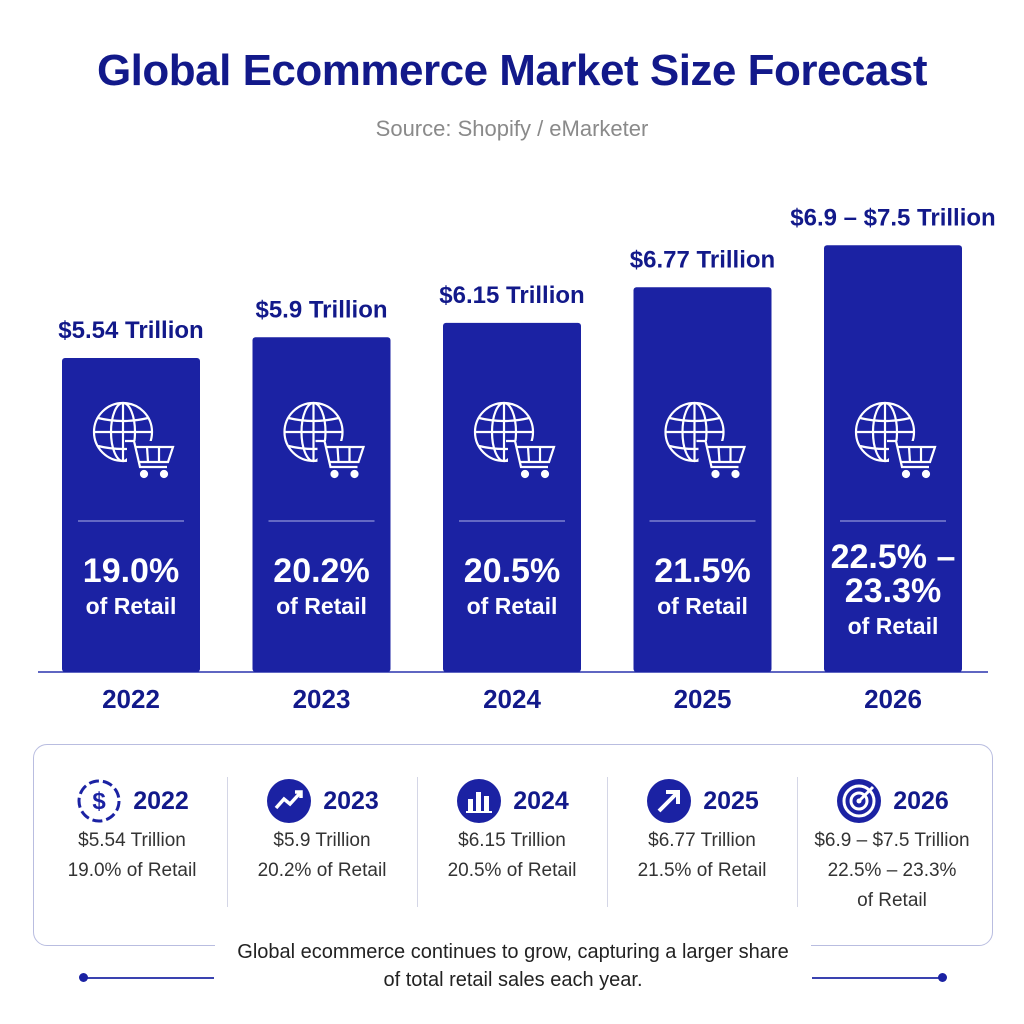  What do you see at coordinates (131, 571) in the screenshot?
I see `share-percent: 19.0%` at bounding box center [131, 571].